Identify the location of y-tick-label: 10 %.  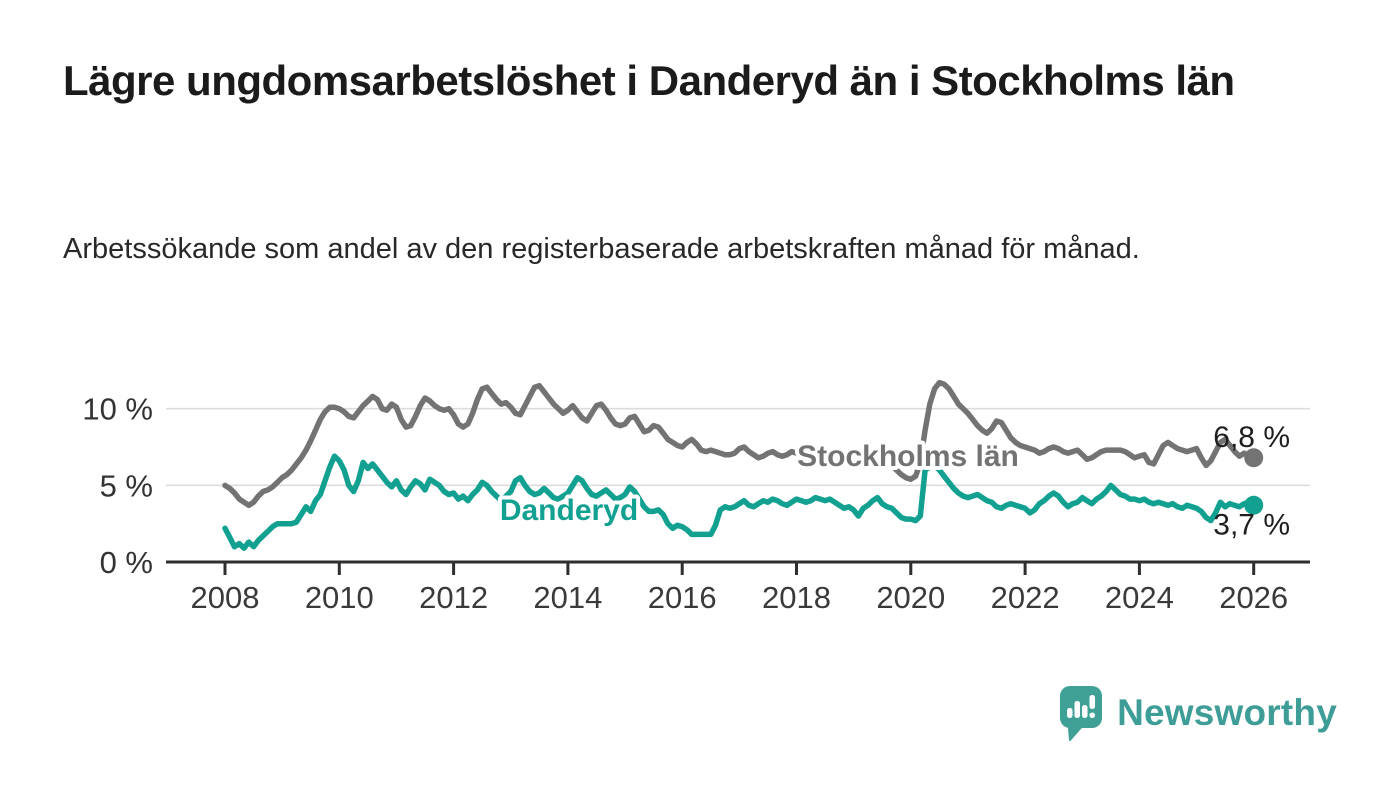
(117, 409).